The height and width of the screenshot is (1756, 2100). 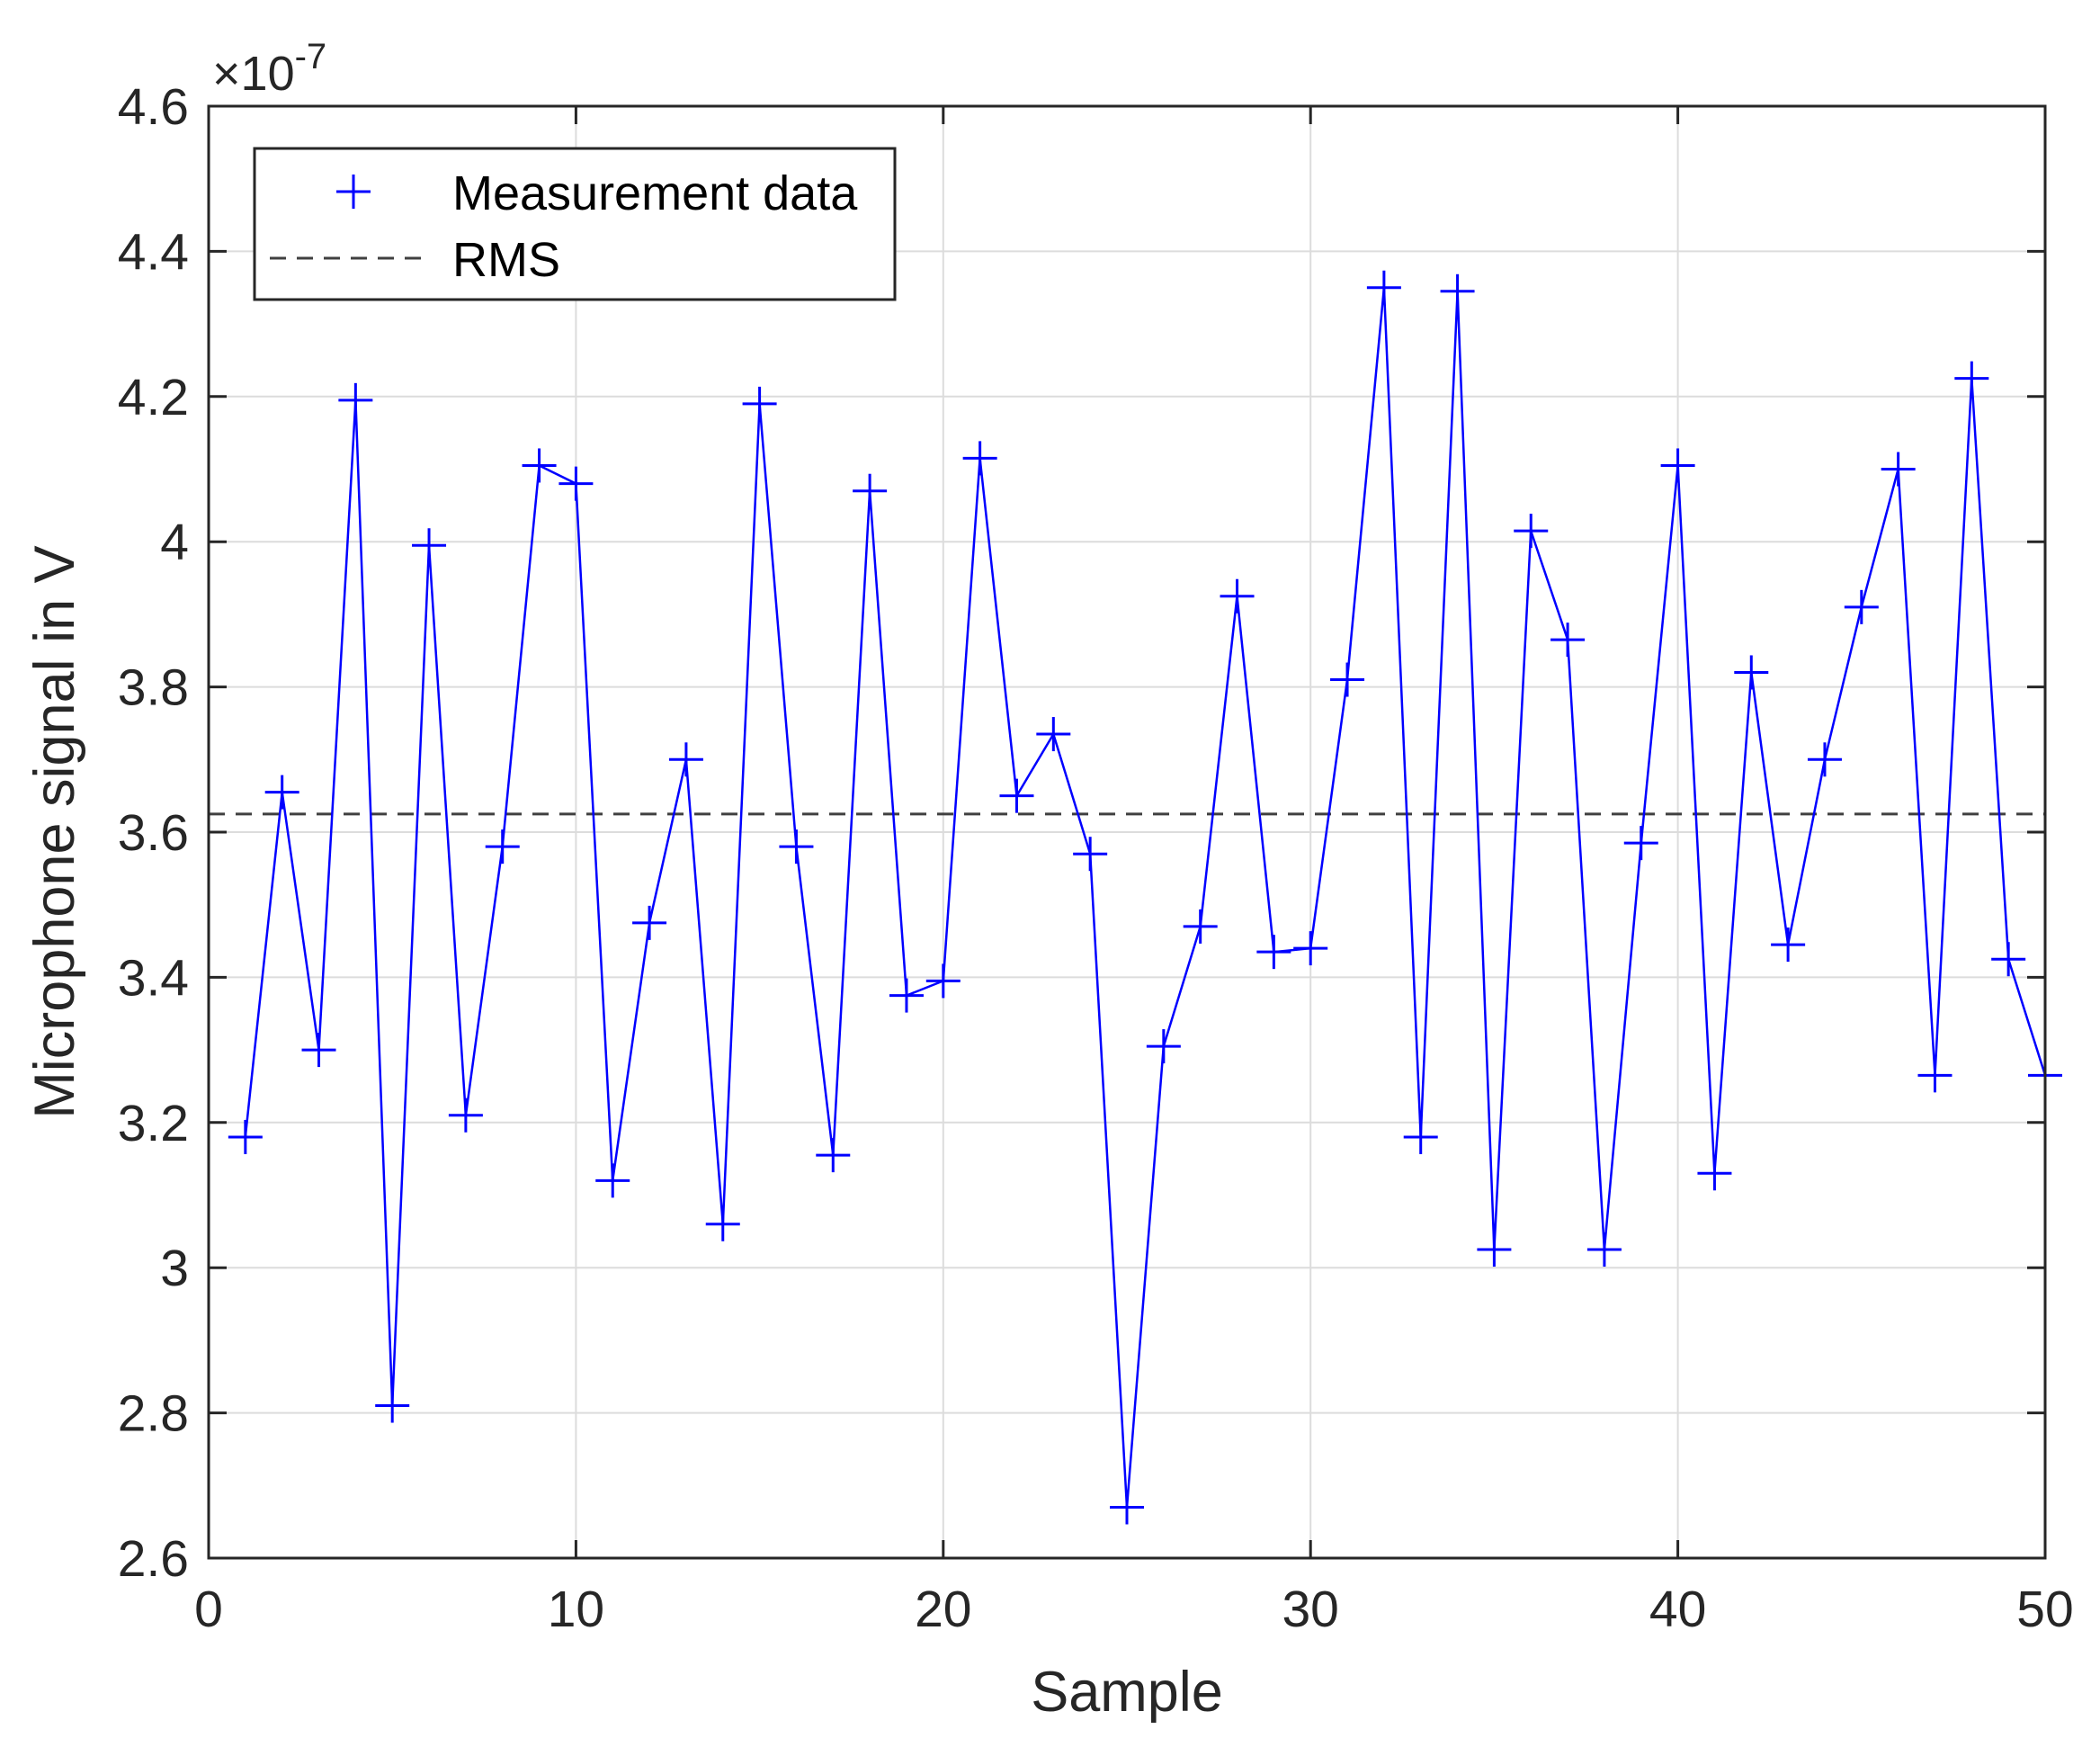 What do you see at coordinates (153, 1559) in the screenshot?
I see `y-tick-label: 2.6` at bounding box center [153, 1559].